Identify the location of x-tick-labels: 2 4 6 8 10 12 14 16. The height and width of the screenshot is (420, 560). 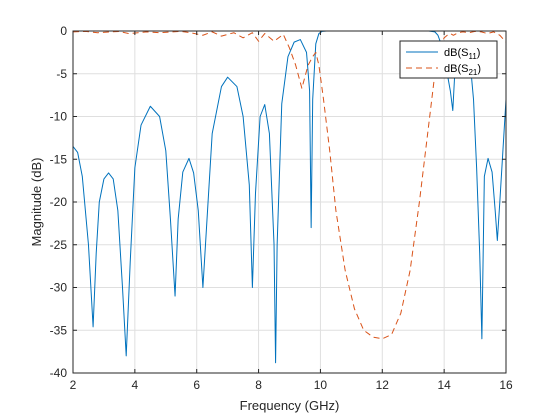
(291, 385).